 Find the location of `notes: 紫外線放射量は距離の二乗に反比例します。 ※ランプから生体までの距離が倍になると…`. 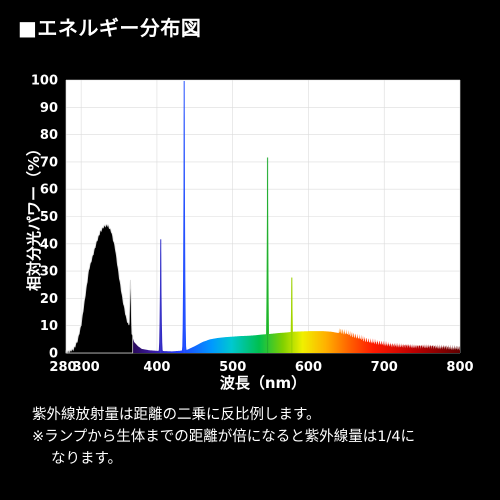

notes: 紫外線放射量は距離の二乗に反比例します。 ※ランプから生体までの距離が倍になると… is located at coordinates (262, 437).